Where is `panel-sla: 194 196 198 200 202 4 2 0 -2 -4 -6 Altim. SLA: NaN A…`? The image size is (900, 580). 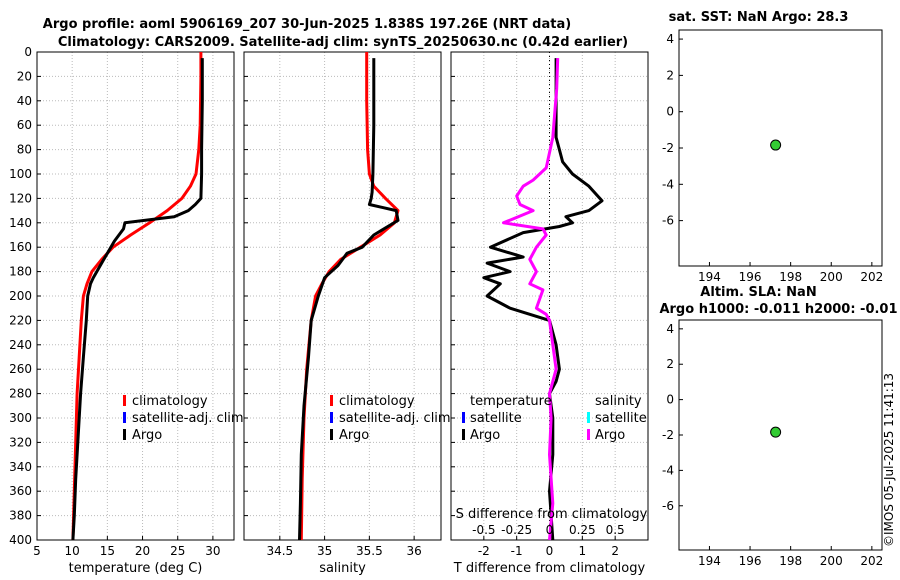 panel-sla: 194 196 198 200 202 4 2 0 -2 -4 -6 Altim. SLA: NaN A… is located at coordinates (778, 426).